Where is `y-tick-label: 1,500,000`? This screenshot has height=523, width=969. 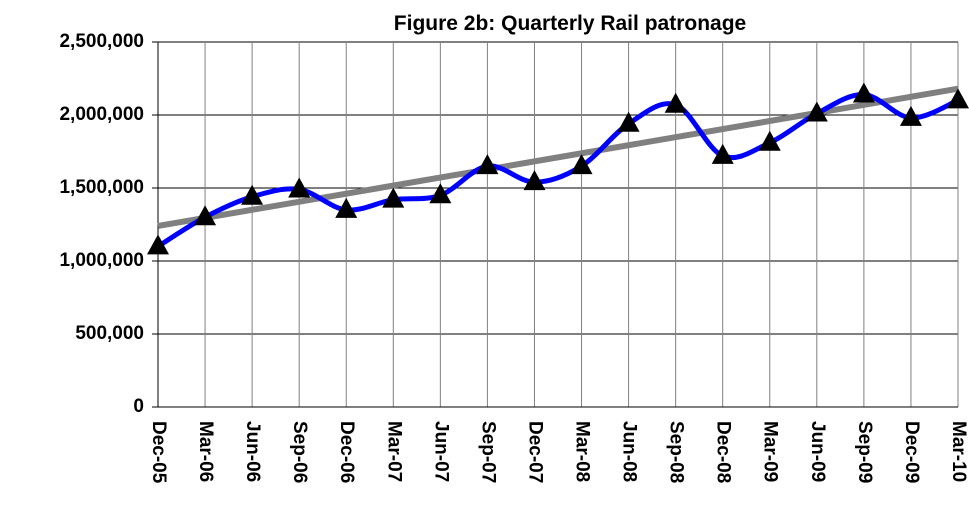
y-tick-label: 1,500,000 is located at coordinates (101, 187).